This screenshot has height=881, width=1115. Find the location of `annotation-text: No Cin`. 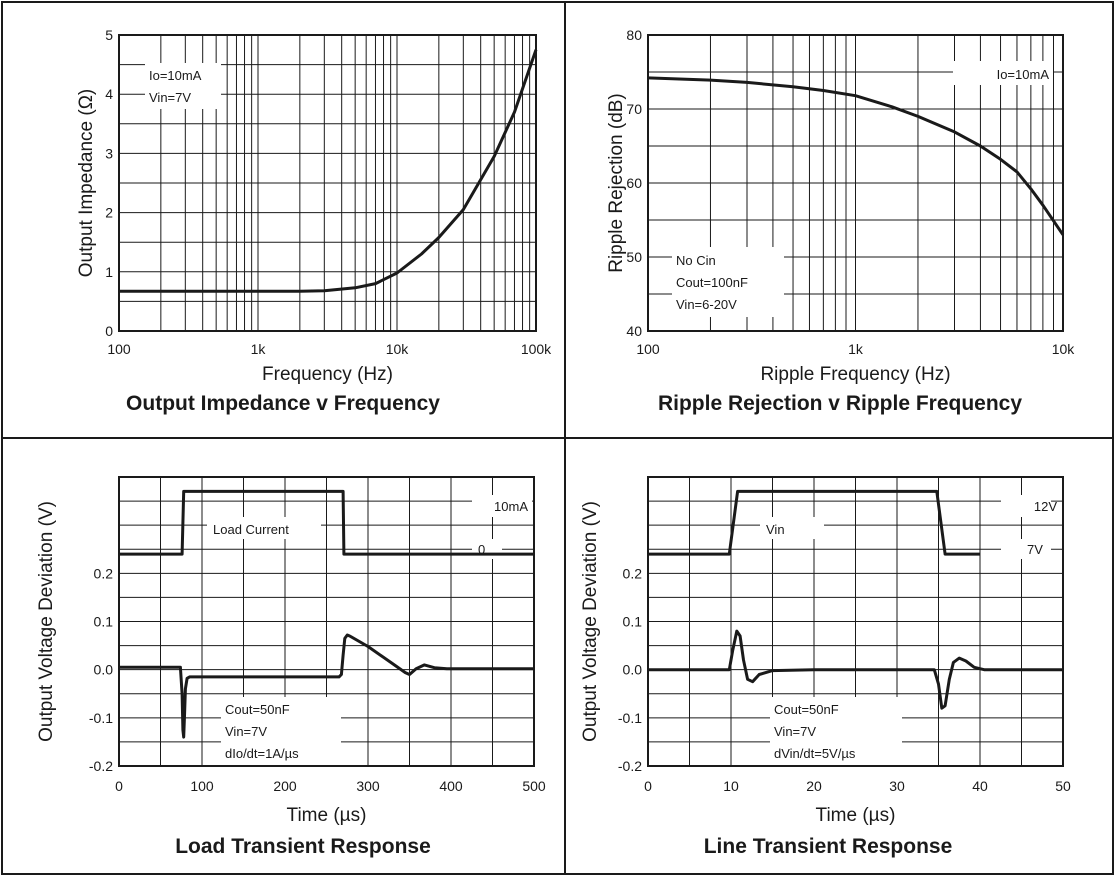

annotation-text: No Cin is located at coordinates (696, 260).